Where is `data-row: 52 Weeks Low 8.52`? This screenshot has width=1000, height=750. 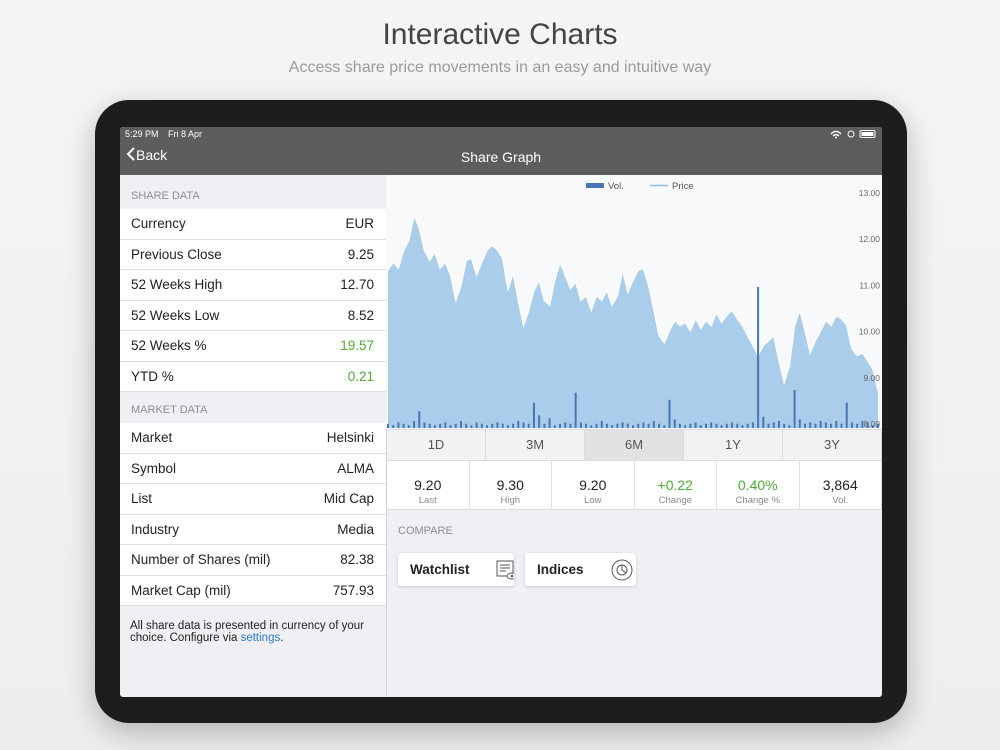
data-row: 52 Weeks Low 8.52 is located at coordinates (253, 315).